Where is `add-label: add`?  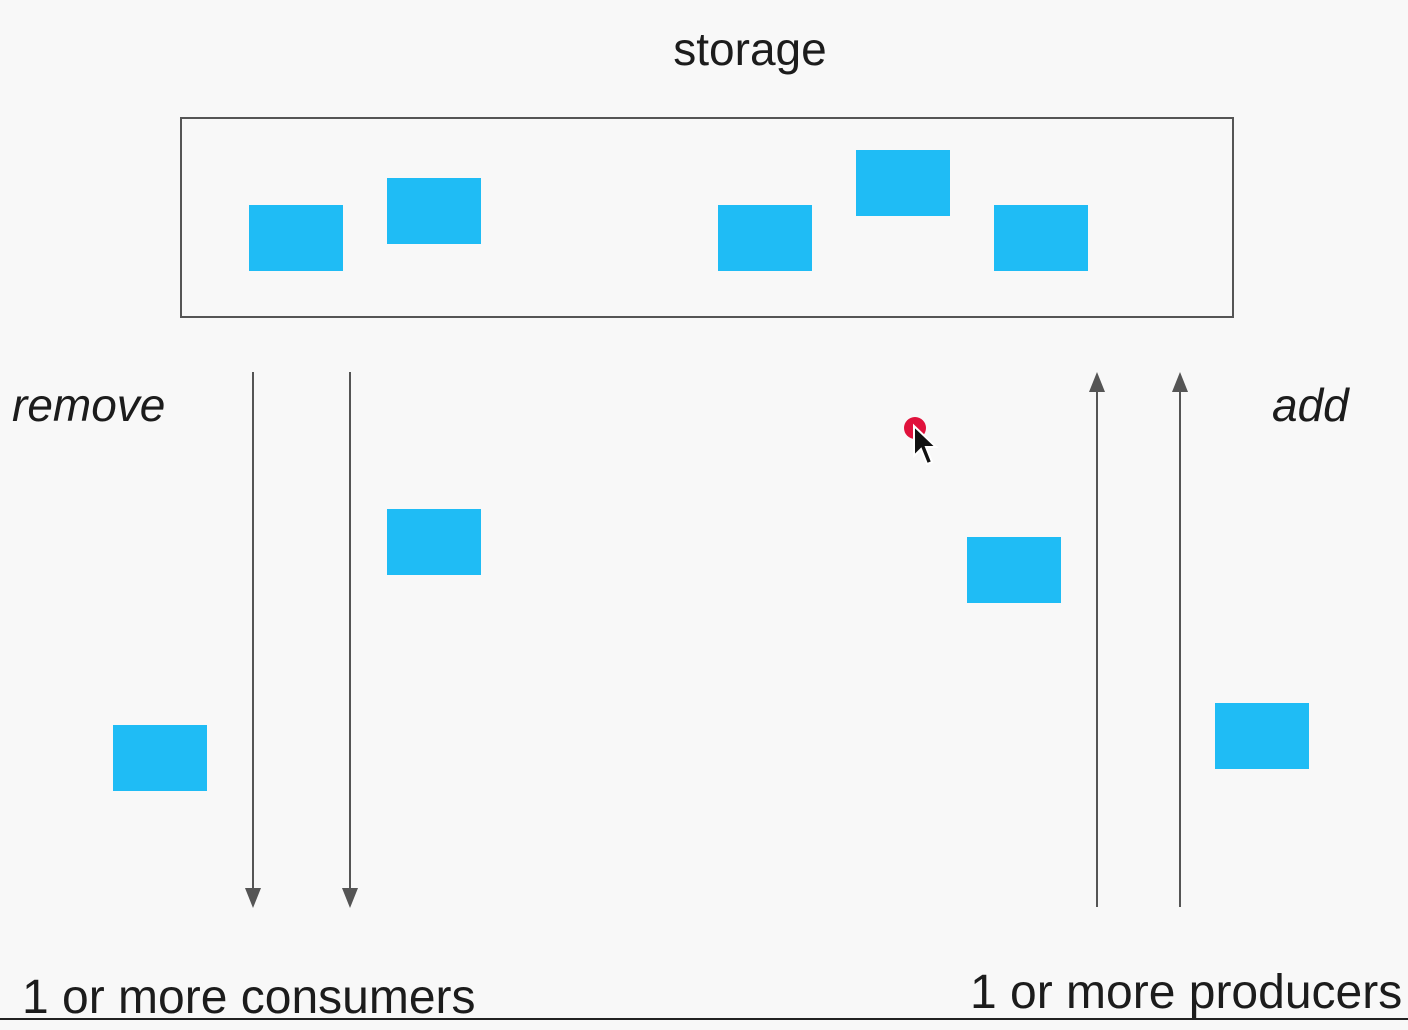
add-label: add is located at coordinates (1310, 405).